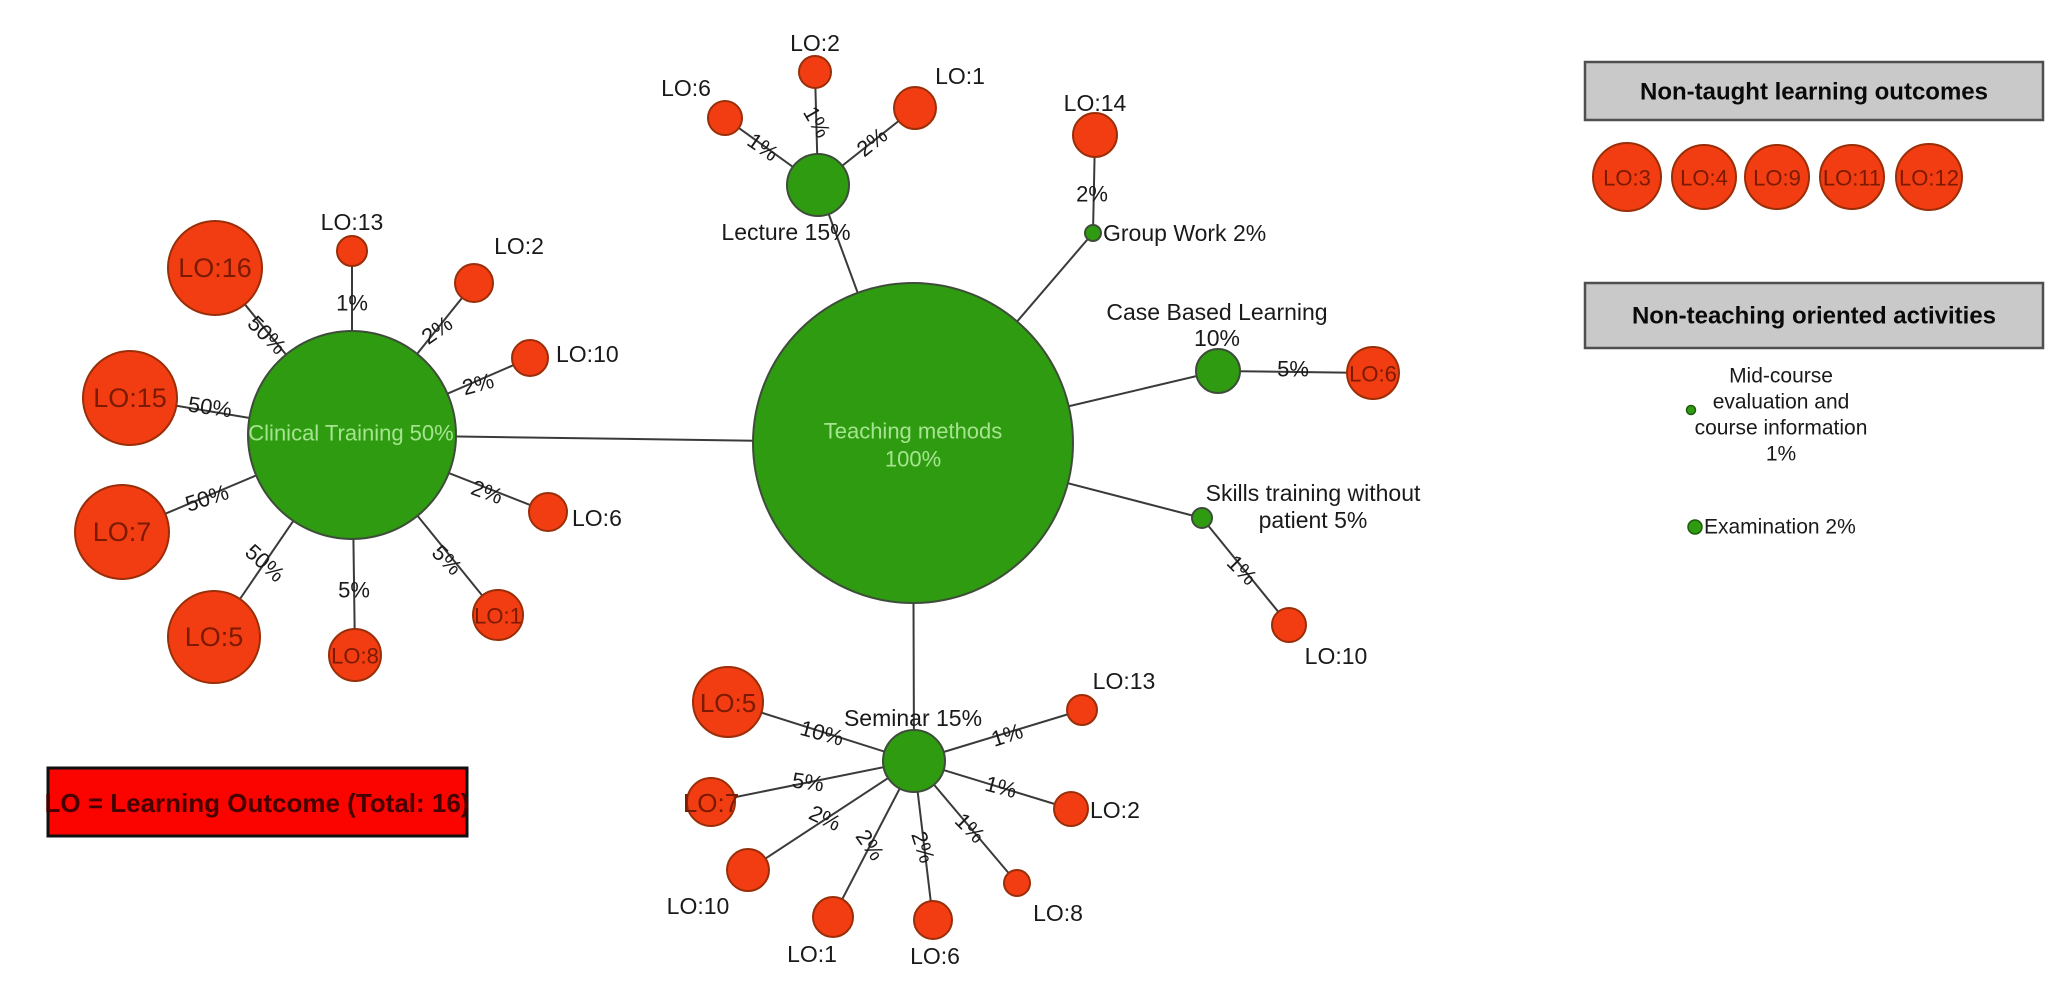 The width and height of the screenshot is (2059, 1001). I want to click on nontaught-lo4-label: LO:4, so click(1704, 178).